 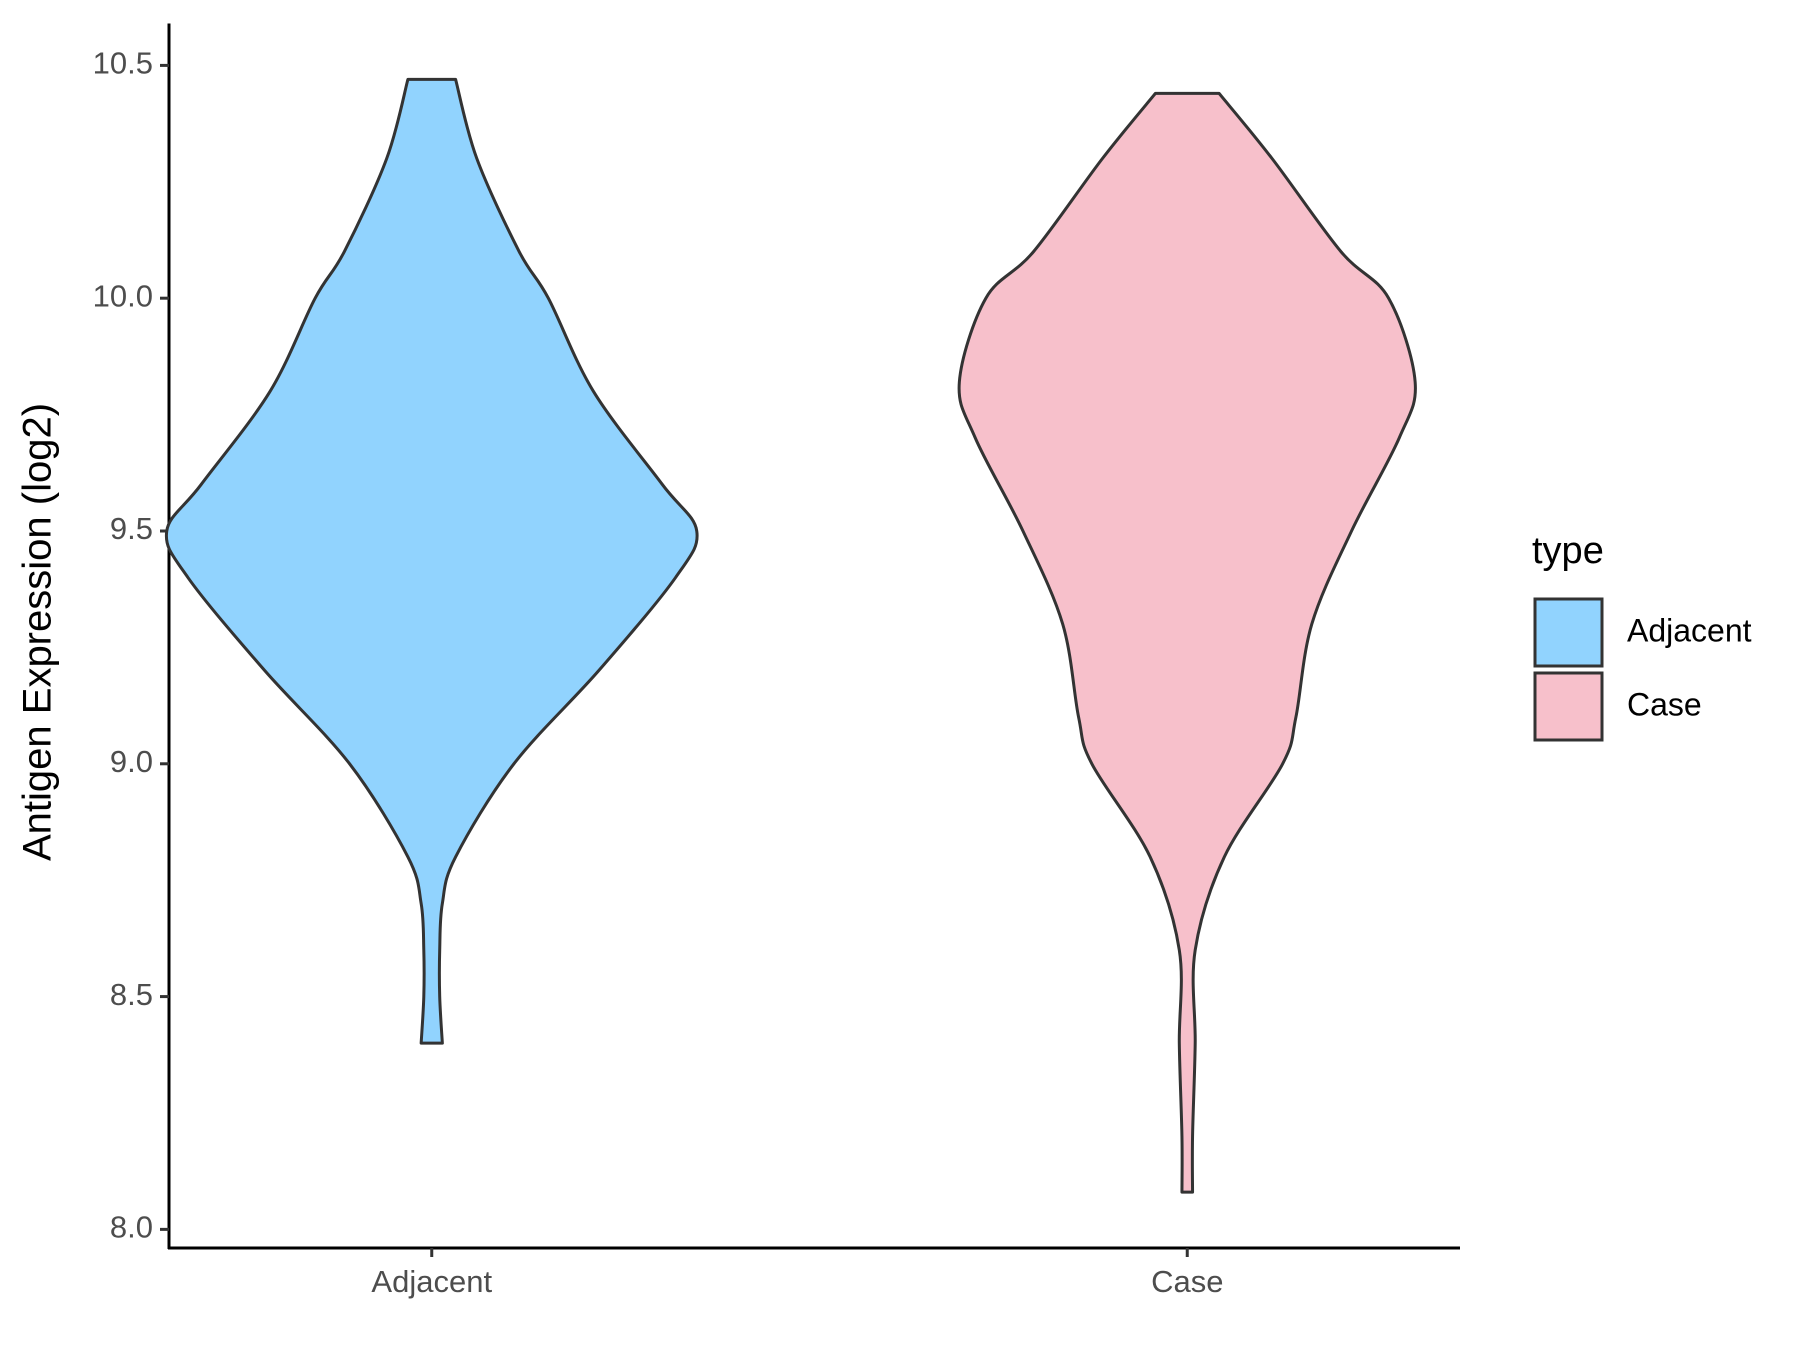 I want to click on legend-title: type, so click(x=1568, y=551).